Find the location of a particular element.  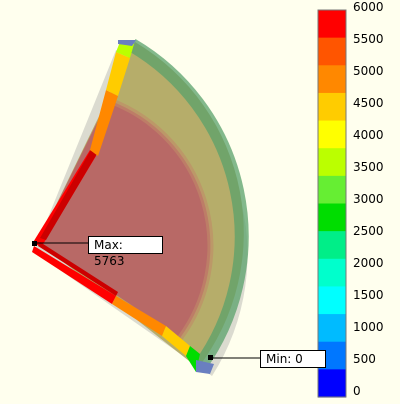

legend-tick-label: 2500 is located at coordinates (368, 231).